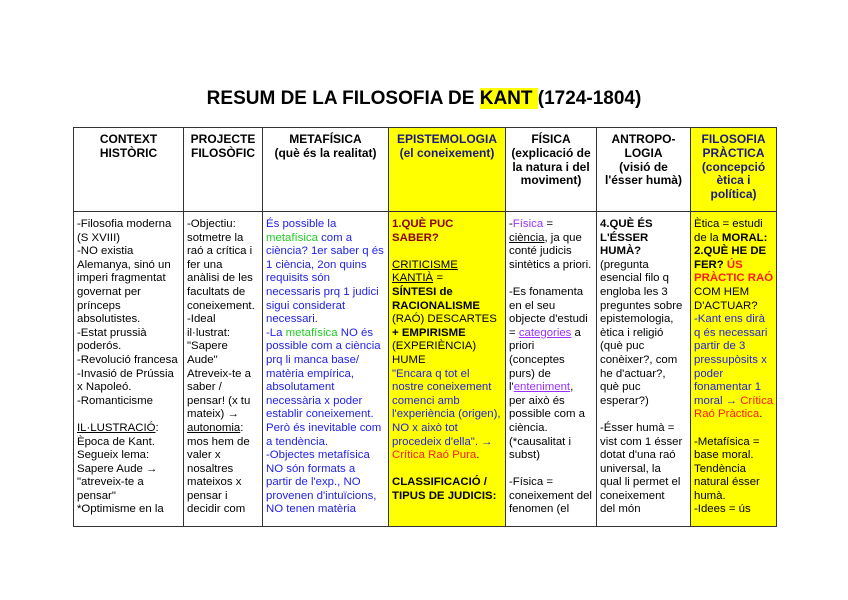  I want to click on text-line: necessaris prq 1 judici, so click(325, 293).